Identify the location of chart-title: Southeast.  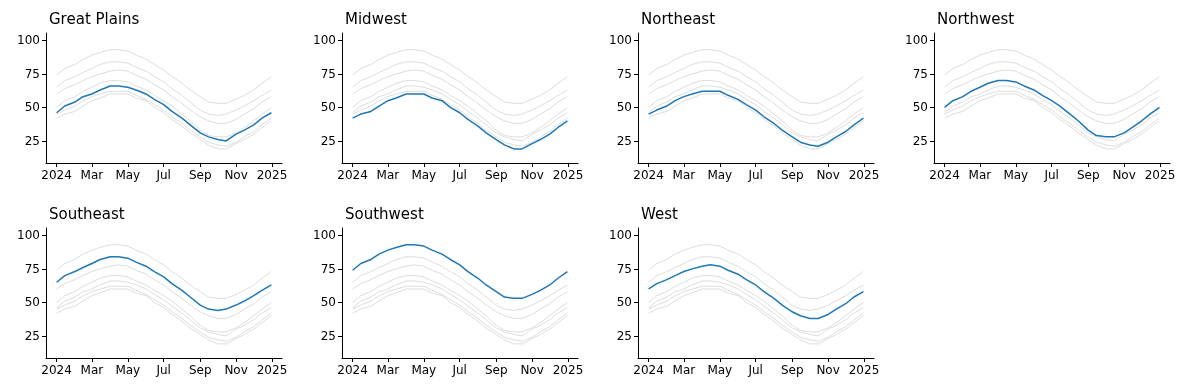
(87, 213).